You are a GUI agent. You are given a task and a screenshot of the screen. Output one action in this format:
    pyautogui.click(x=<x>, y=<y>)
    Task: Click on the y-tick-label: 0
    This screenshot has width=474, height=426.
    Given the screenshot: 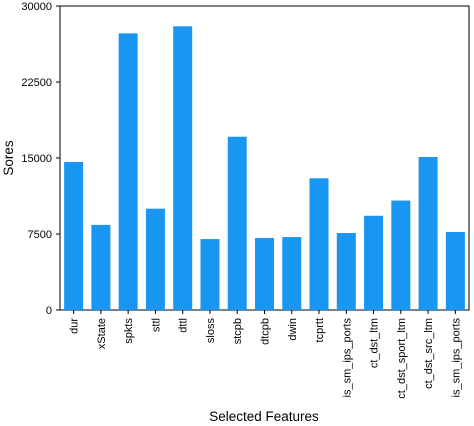 What is the action you would take?
    pyautogui.click(x=49, y=311)
    